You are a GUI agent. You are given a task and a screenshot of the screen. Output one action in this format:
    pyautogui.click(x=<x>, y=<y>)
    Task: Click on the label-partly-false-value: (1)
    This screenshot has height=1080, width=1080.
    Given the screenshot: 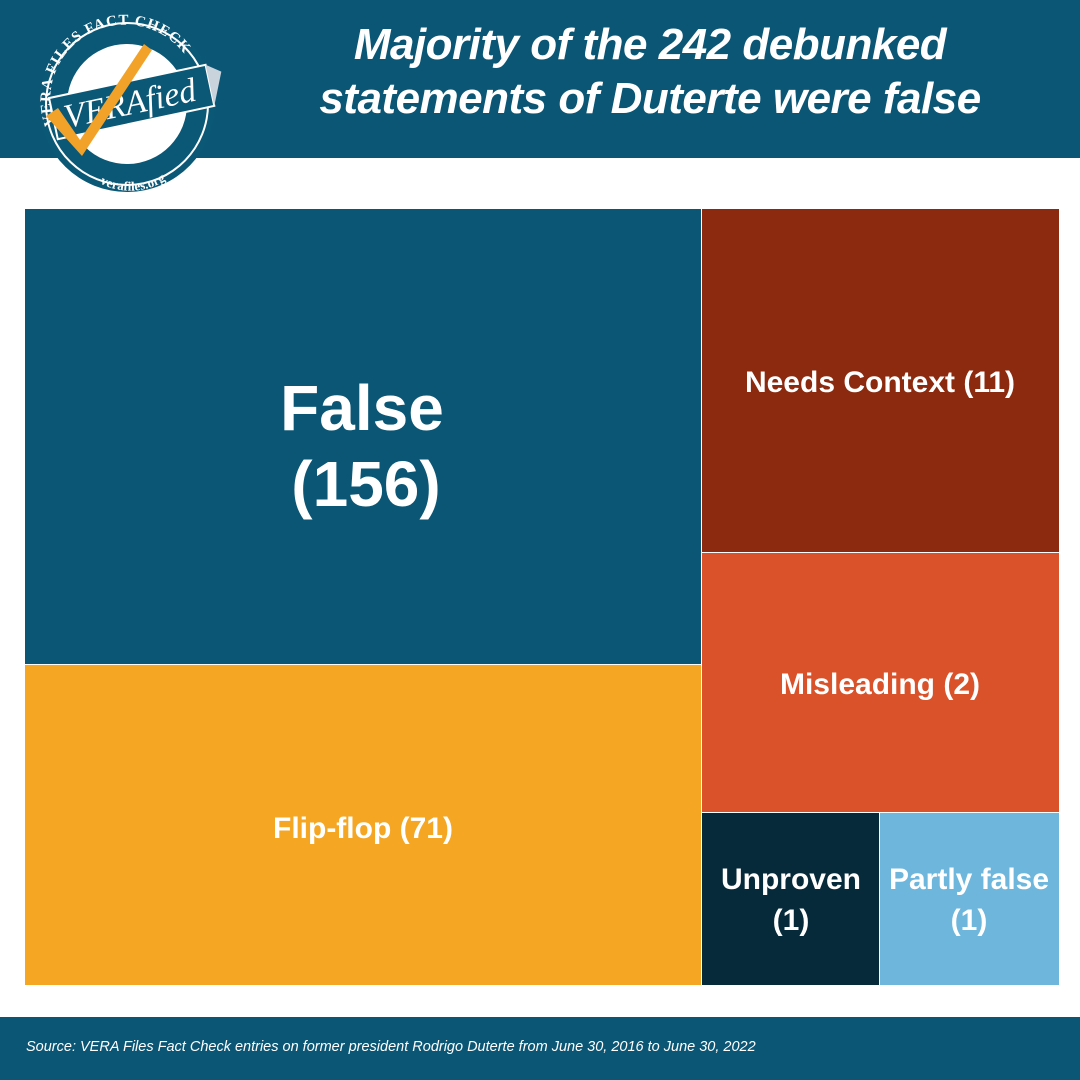 What is the action you would take?
    pyautogui.click(x=969, y=920)
    